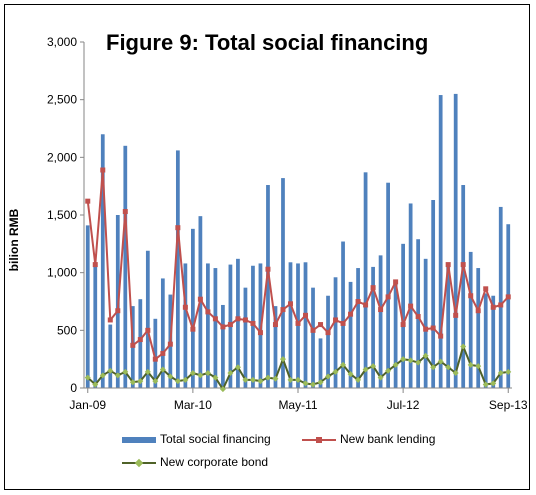 The width and height of the screenshot is (536, 495). I want to click on y-tick-label: 0, so click(73, 388).